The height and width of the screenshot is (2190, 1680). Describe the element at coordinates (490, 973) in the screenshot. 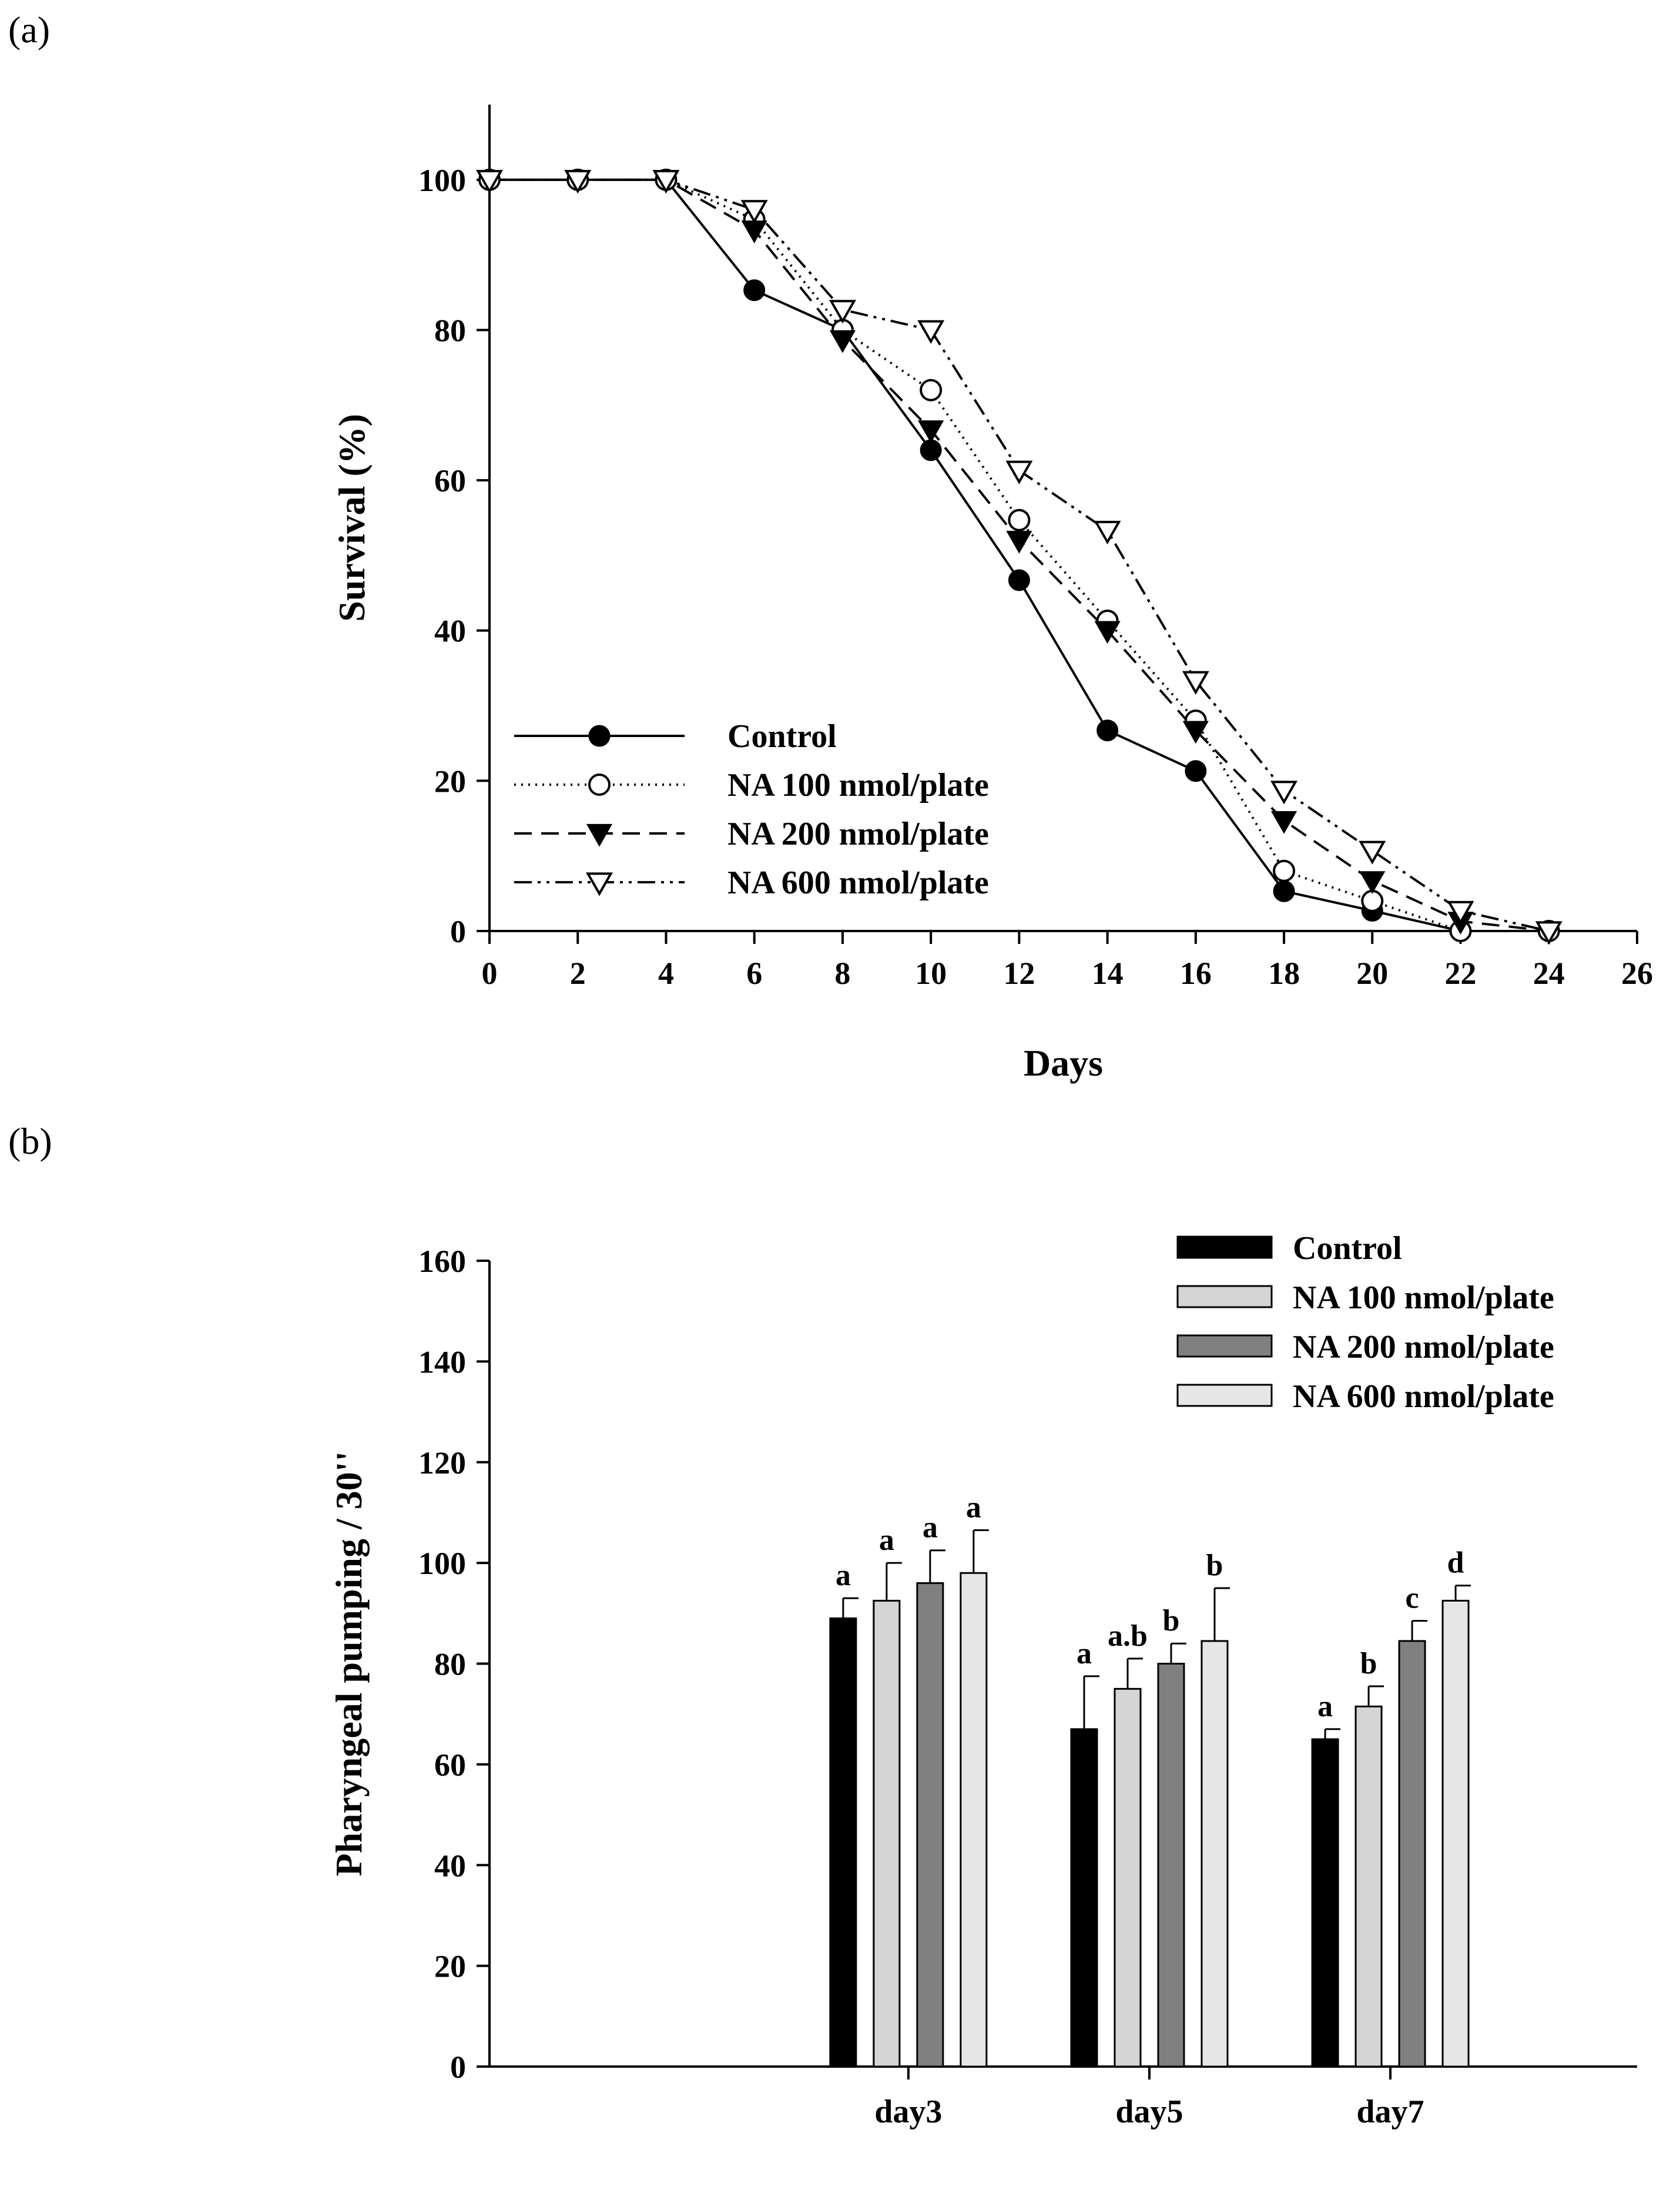

I see `x-tick-label: 0` at that location.